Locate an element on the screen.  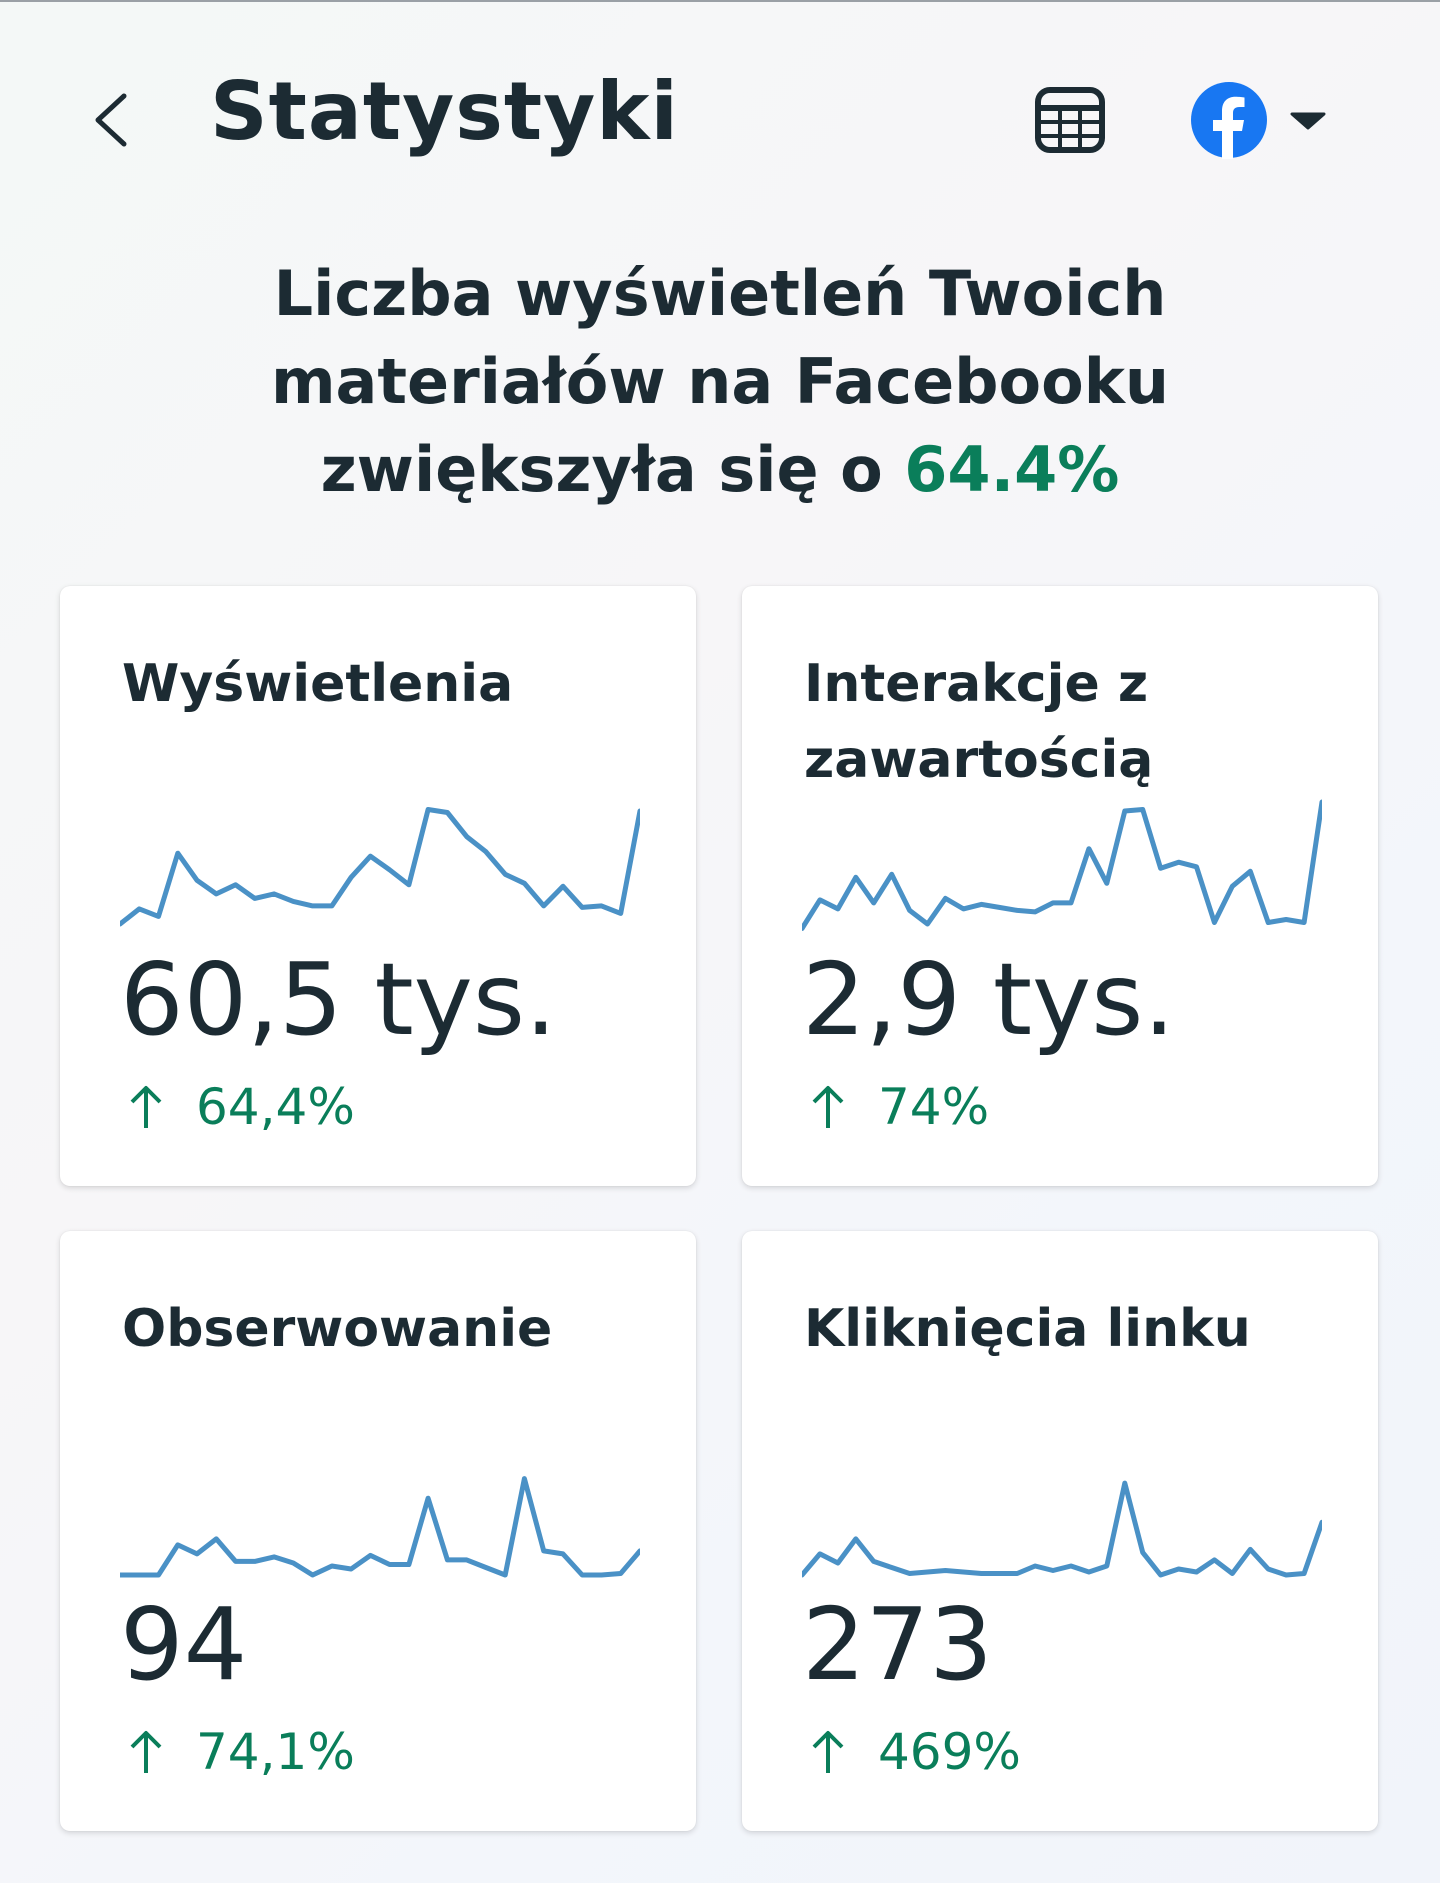
metric-label: Wyświetlenia is located at coordinates (318, 684).